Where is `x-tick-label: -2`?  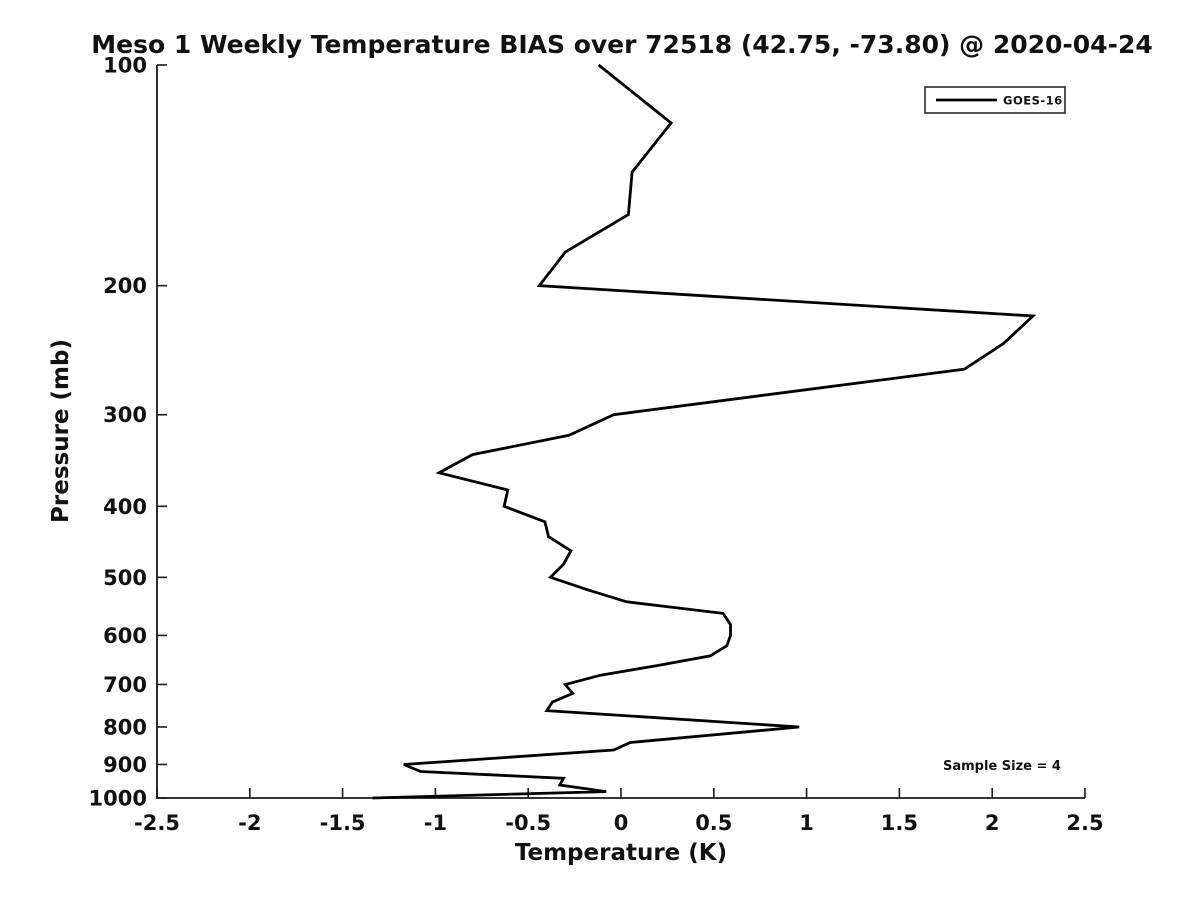 x-tick-label: -2 is located at coordinates (249, 823).